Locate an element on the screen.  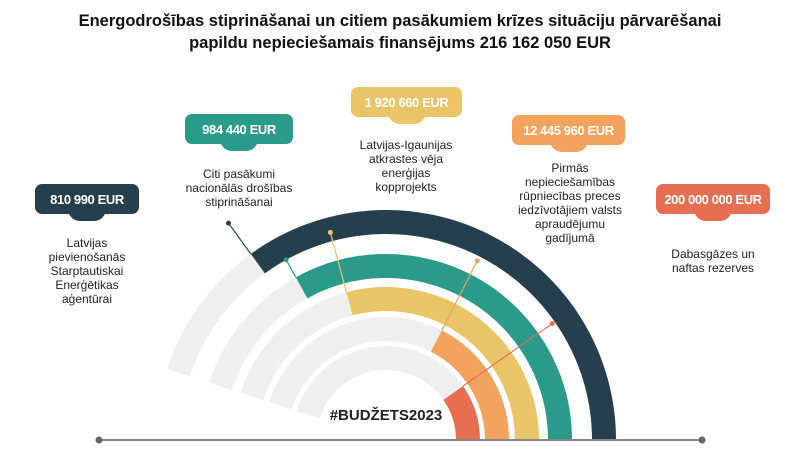
arc-reserves is located at coordinates (461, 413).